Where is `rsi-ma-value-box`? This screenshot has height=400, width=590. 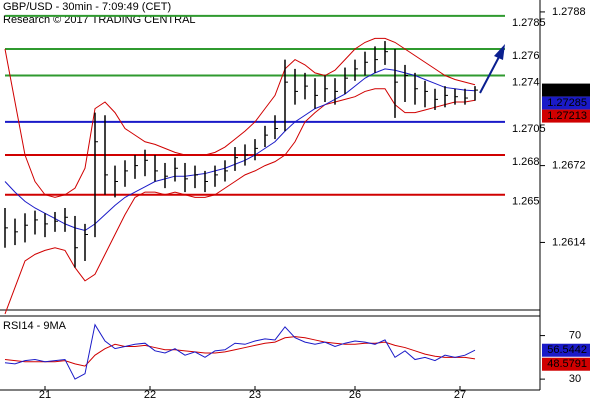 rsi-ma-value-box is located at coordinates (566, 364).